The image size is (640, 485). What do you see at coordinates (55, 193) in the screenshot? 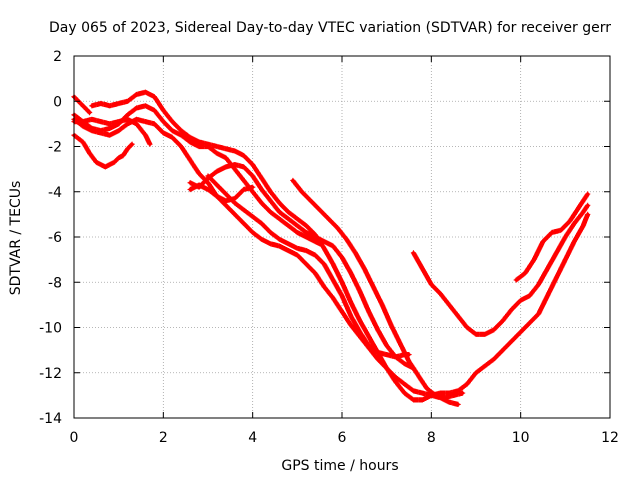
I see `y-tick-label: -4` at bounding box center [55, 193].